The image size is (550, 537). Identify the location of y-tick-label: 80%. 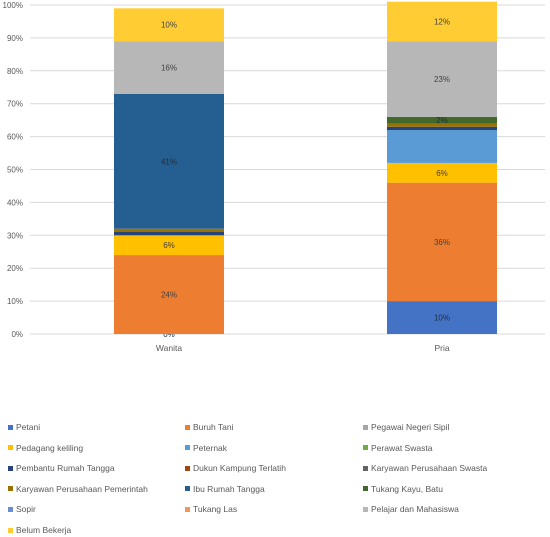
(15, 71).